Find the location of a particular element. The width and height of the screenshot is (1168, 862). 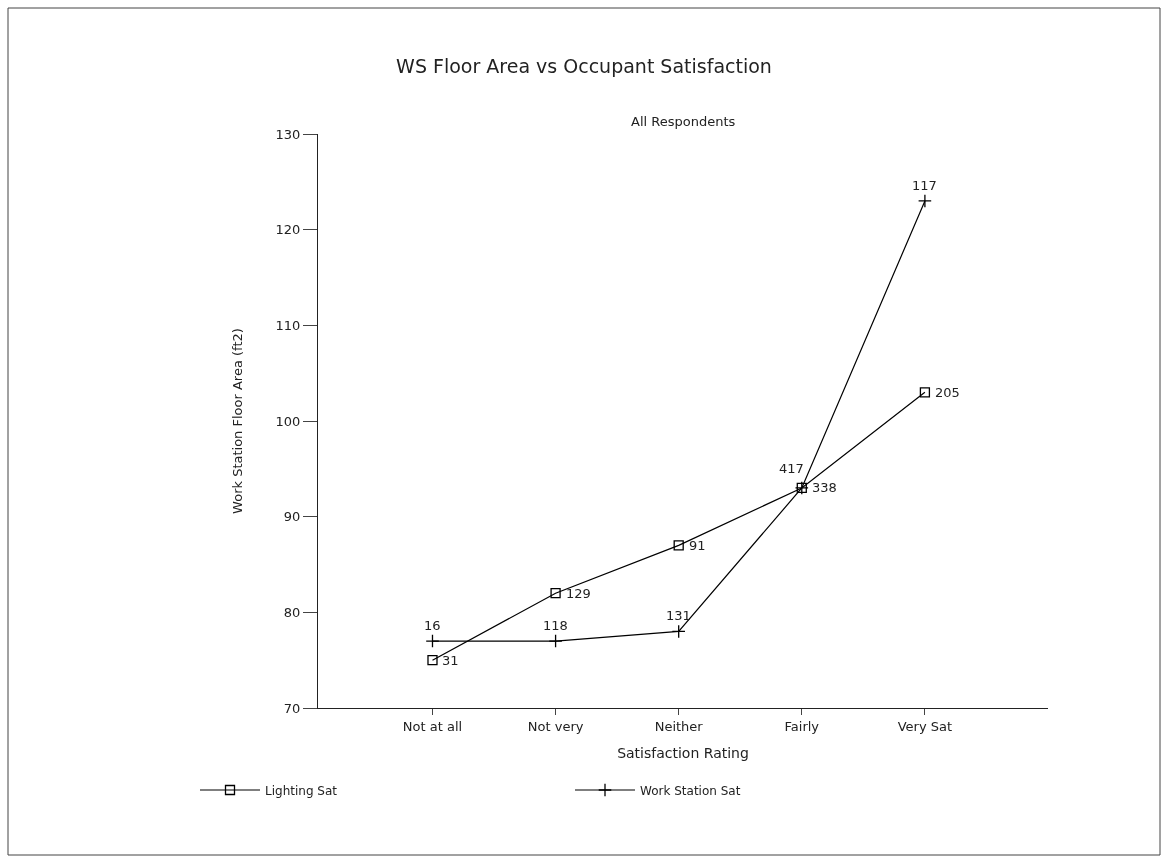

y-tick-label: 120 is located at coordinates (288, 230).